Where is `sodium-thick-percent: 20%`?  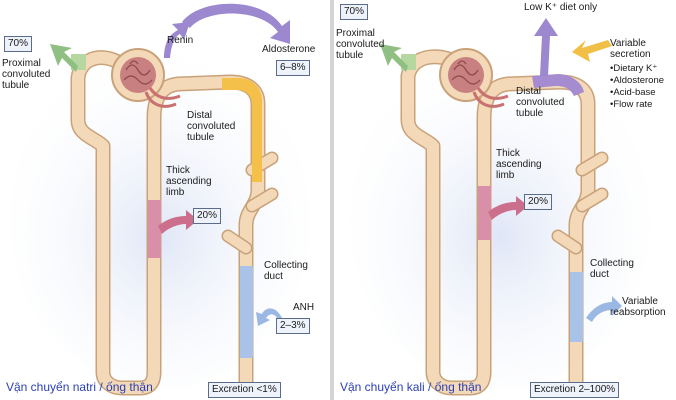
sodium-thick-percent: 20% is located at coordinates (207, 216).